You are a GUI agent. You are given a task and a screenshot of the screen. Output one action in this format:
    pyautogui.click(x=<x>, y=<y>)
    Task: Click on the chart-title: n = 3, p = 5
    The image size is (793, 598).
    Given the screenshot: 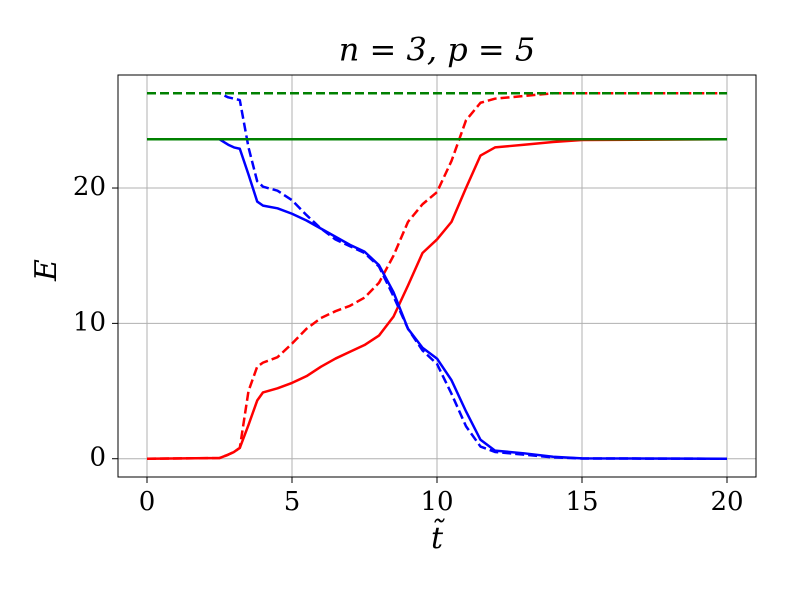 What is the action you would take?
    pyautogui.click(x=437, y=50)
    